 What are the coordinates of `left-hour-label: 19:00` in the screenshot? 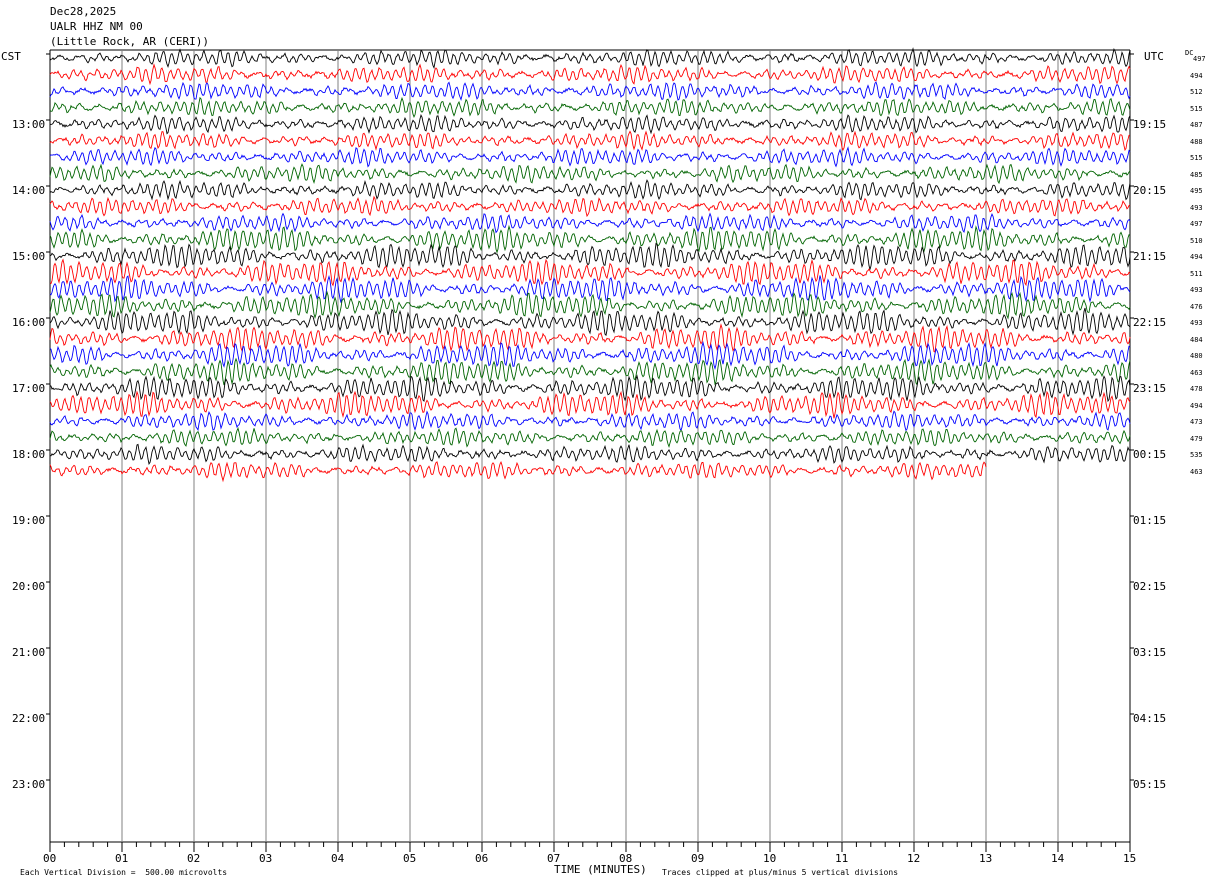 It's located at (29, 520).